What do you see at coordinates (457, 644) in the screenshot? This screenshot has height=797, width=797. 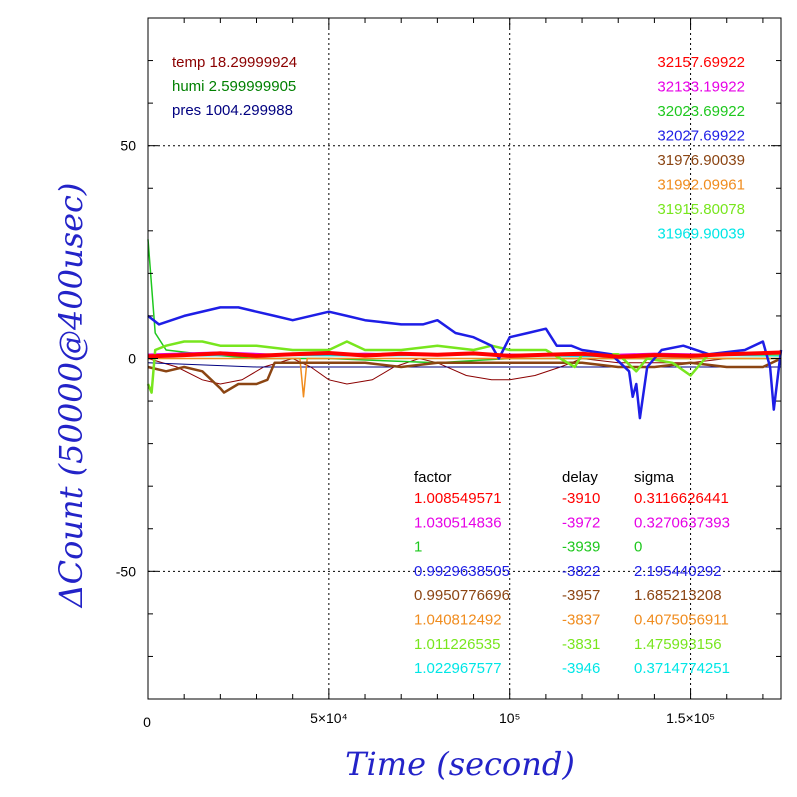 I see `table-cell: 1.011226535` at bounding box center [457, 644].